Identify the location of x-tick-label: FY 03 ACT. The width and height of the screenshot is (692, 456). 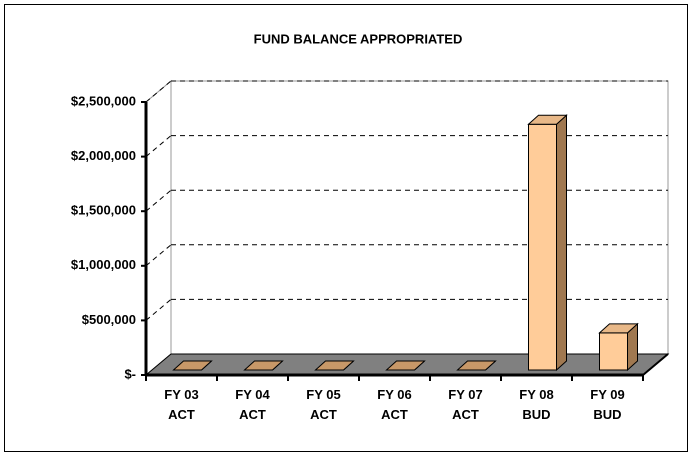
(181, 404).